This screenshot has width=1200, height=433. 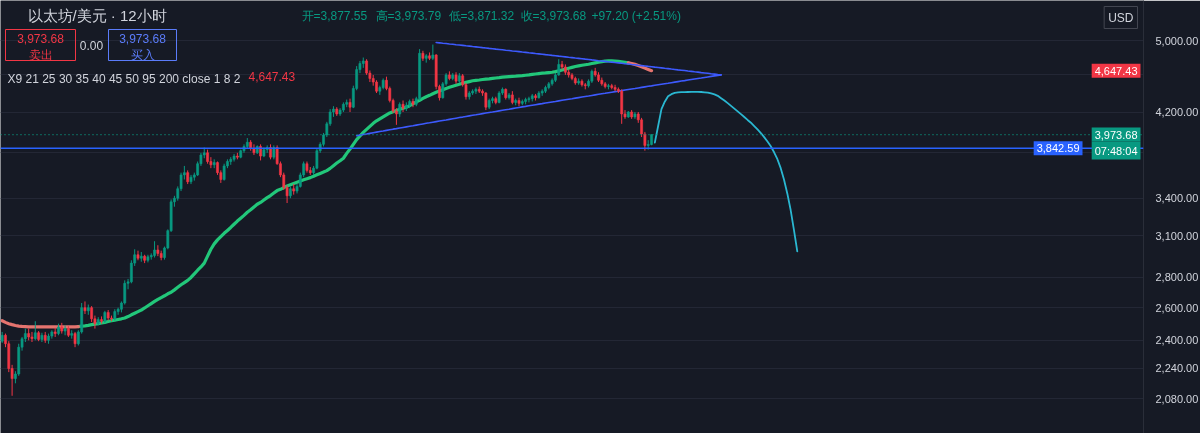 What do you see at coordinates (408, 15) in the screenshot?
I see `annotation: 高=3,973.79` at bounding box center [408, 15].